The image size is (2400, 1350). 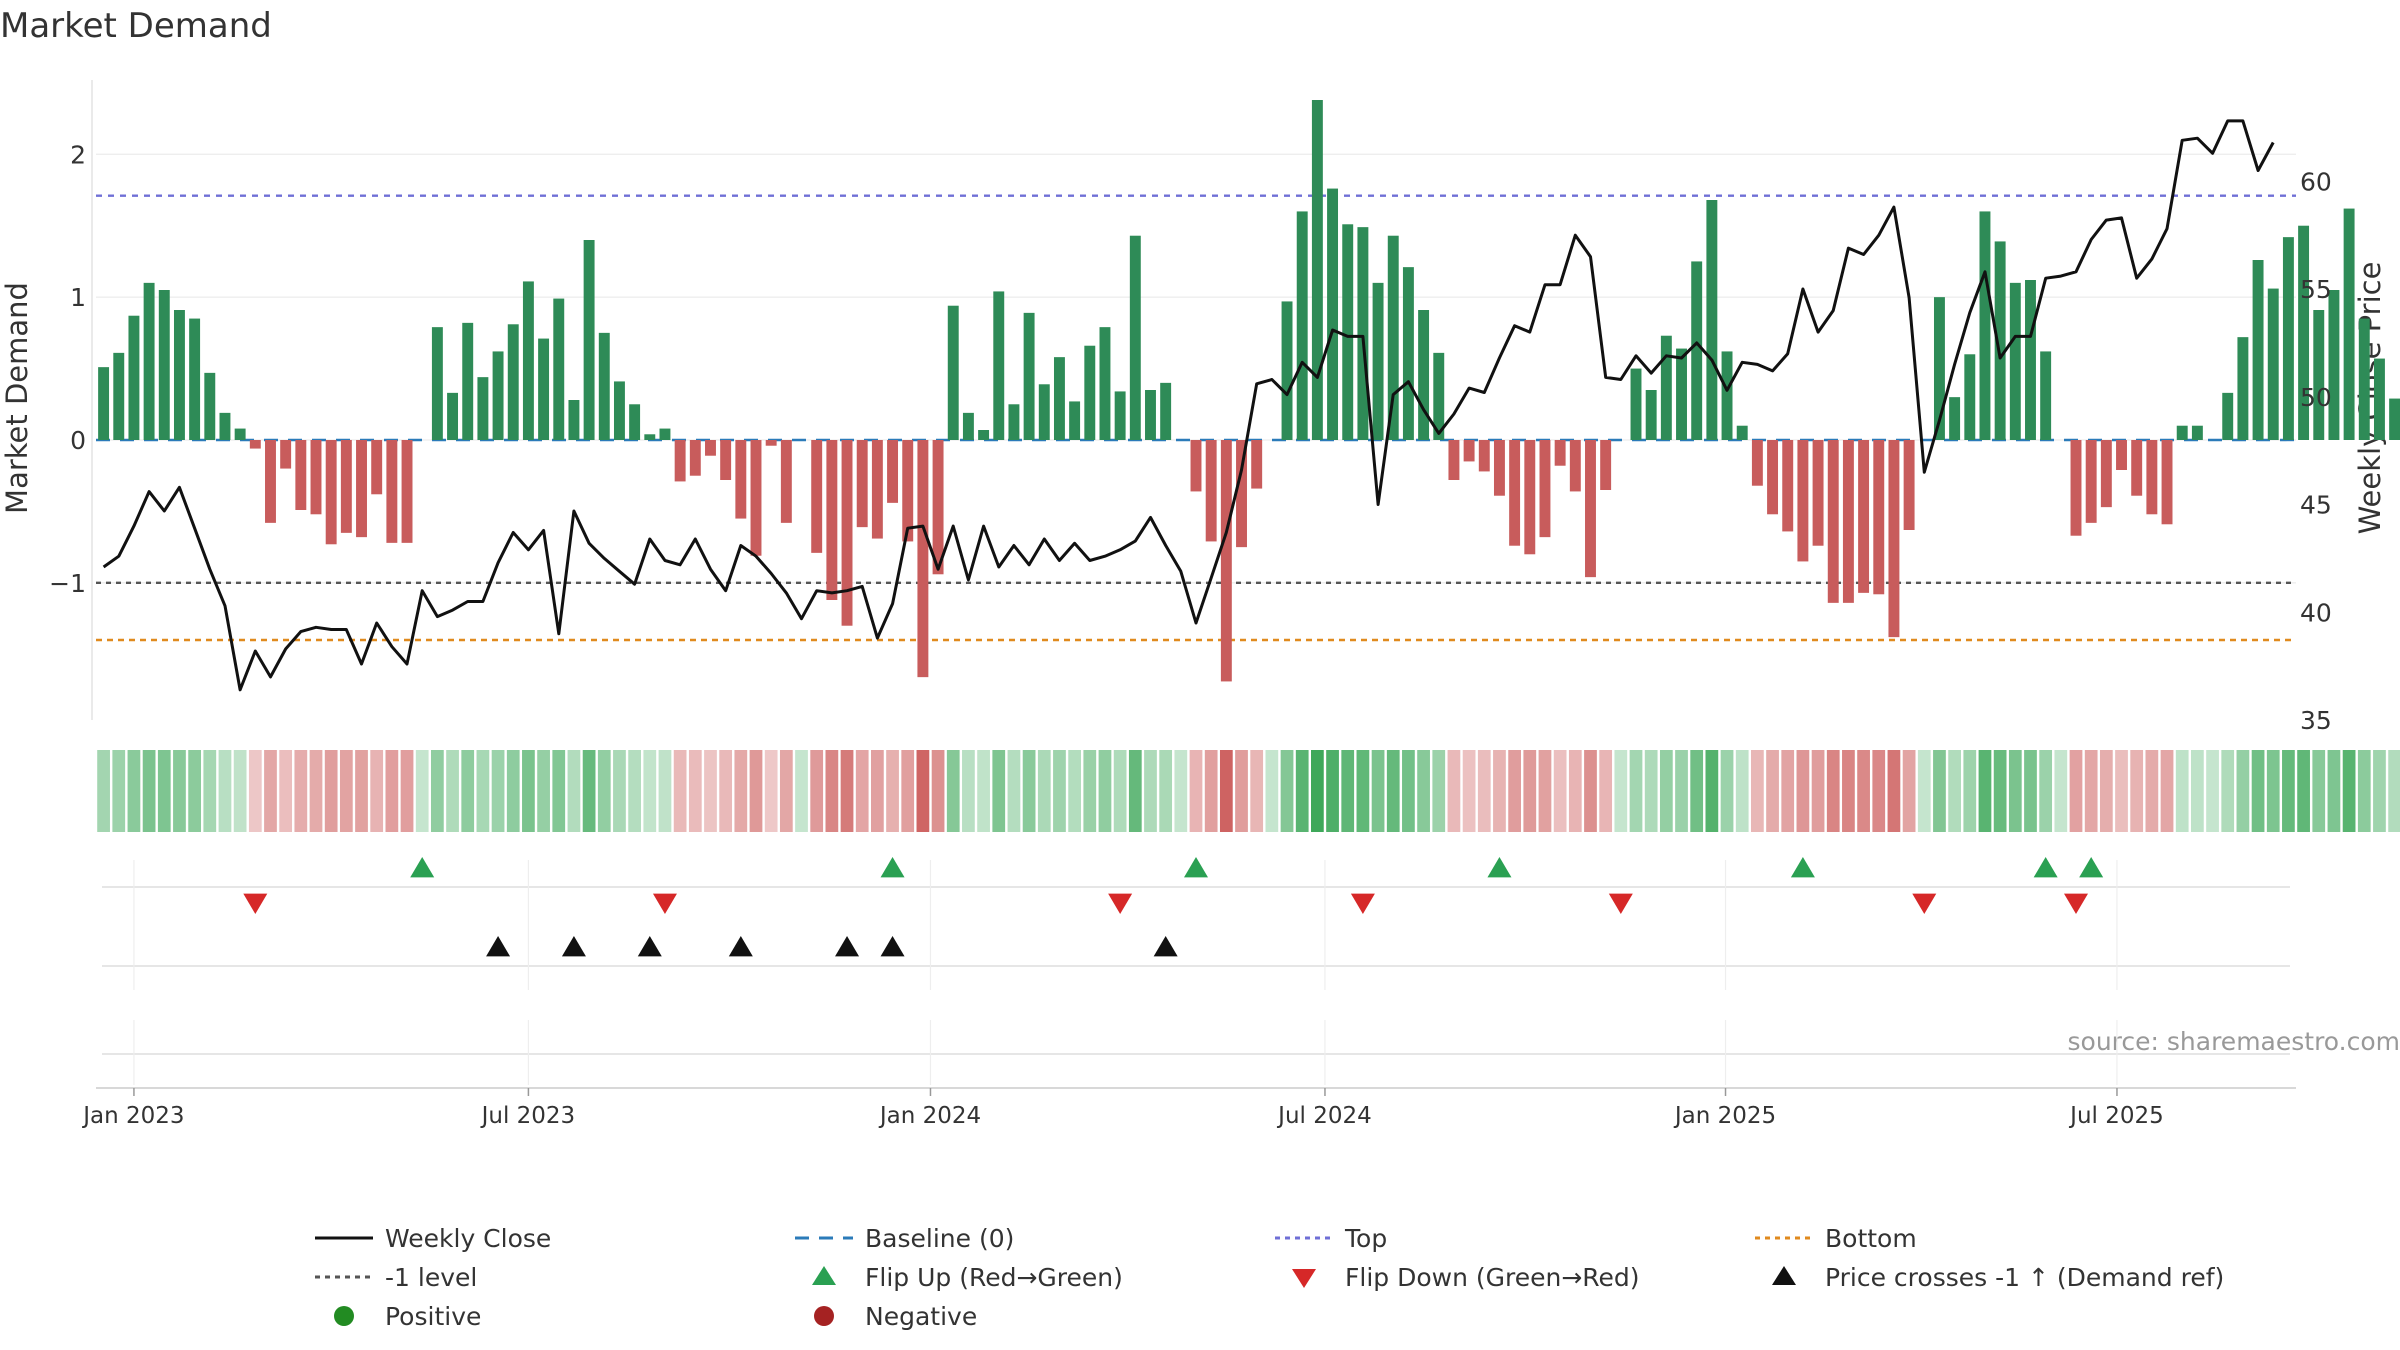 What do you see at coordinates (1365, 1238) in the screenshot?
I see `legend-label: Top` at bounding box center [1365, 1238].